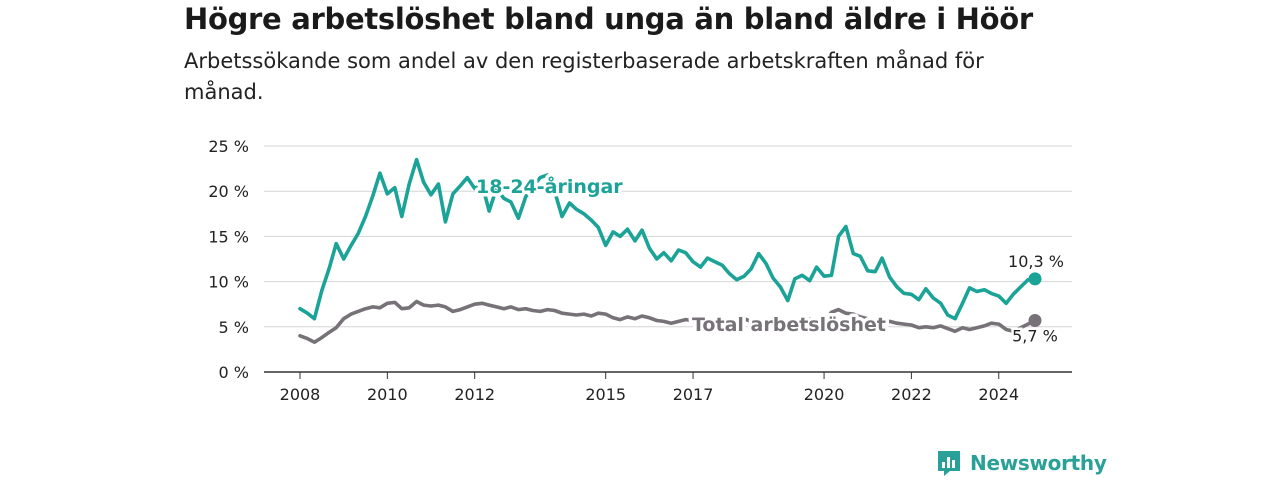 Image resolution: width=1280 pixels, height=480 pixels. Describe the element at coordinates (667, 322) in the screenshot. I see `series-line-total` at that location.